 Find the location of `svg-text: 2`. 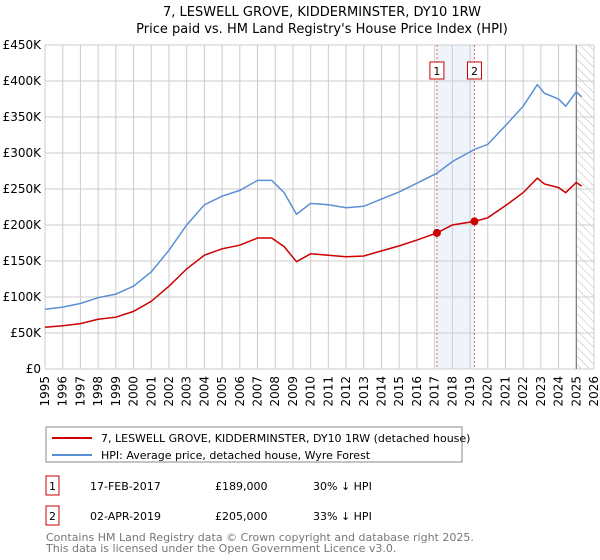

svg-text: 2 is located at coordinates (52, 516).